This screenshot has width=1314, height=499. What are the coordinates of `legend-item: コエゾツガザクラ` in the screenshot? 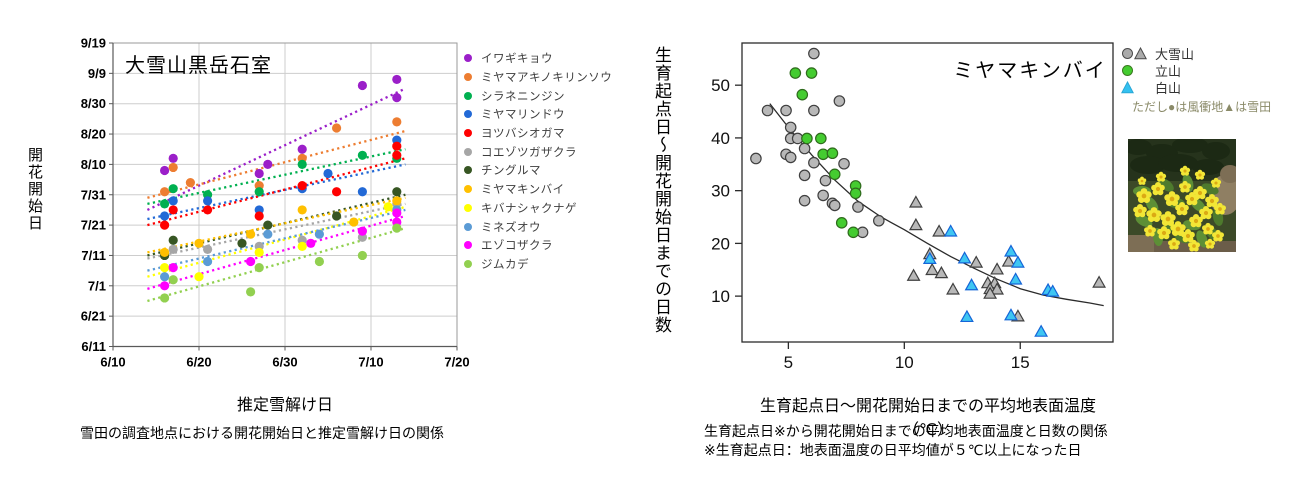 It's located at (538, 151).